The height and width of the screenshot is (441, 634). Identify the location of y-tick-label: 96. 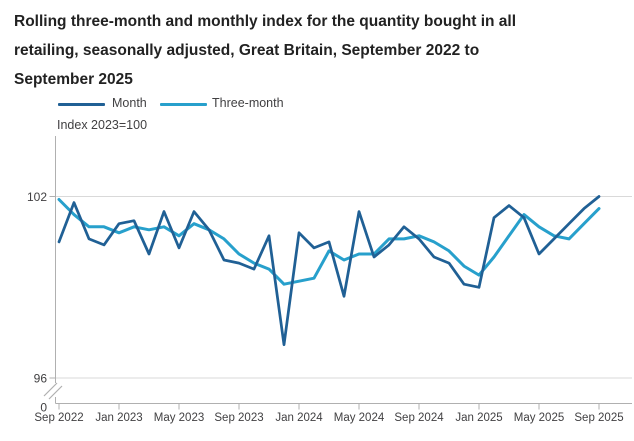
(41, 379).